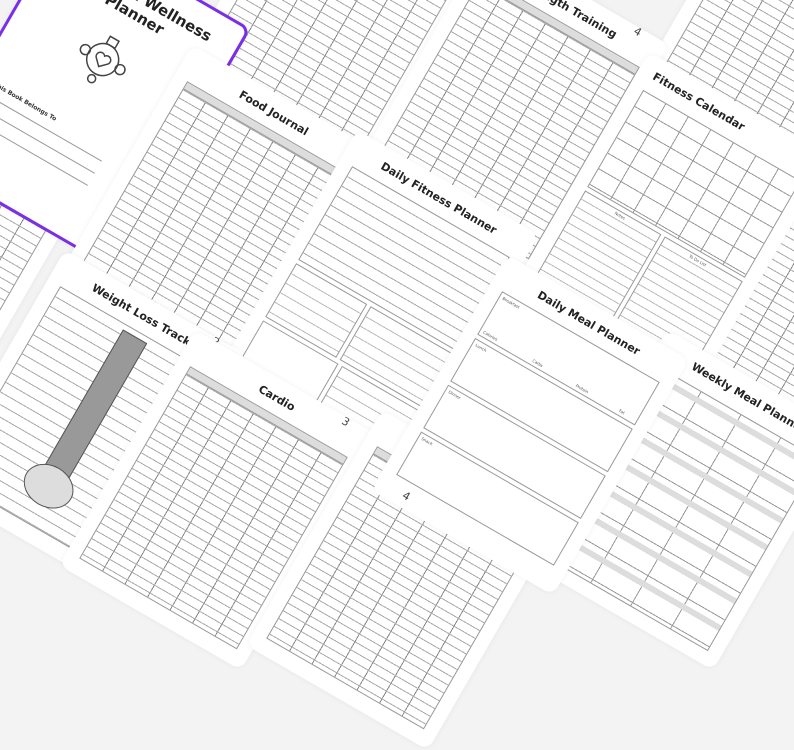  I want to click on field-label: Carbs, so click(537, 363).